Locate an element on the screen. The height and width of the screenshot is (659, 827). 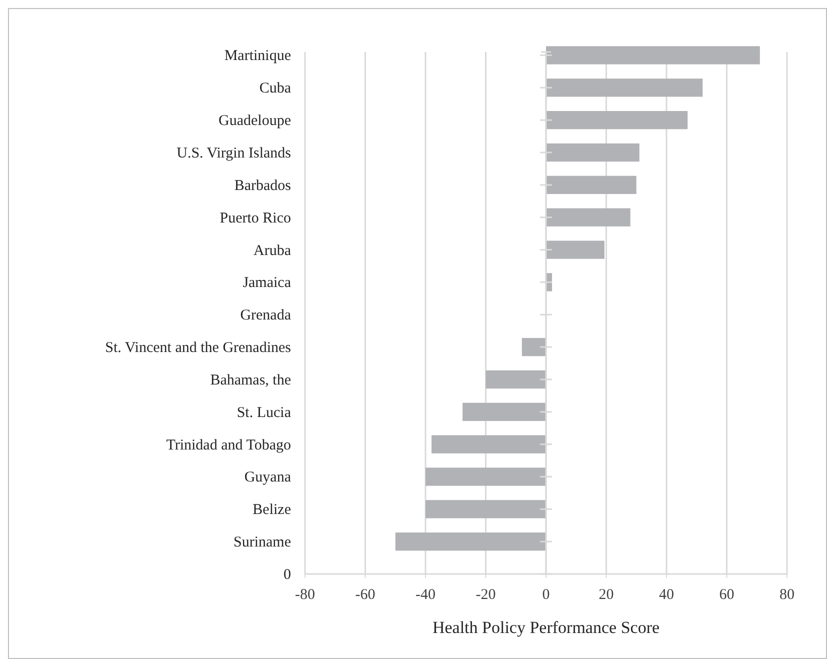
y-tick-label: Cuba is located at coordinates (275, 88).